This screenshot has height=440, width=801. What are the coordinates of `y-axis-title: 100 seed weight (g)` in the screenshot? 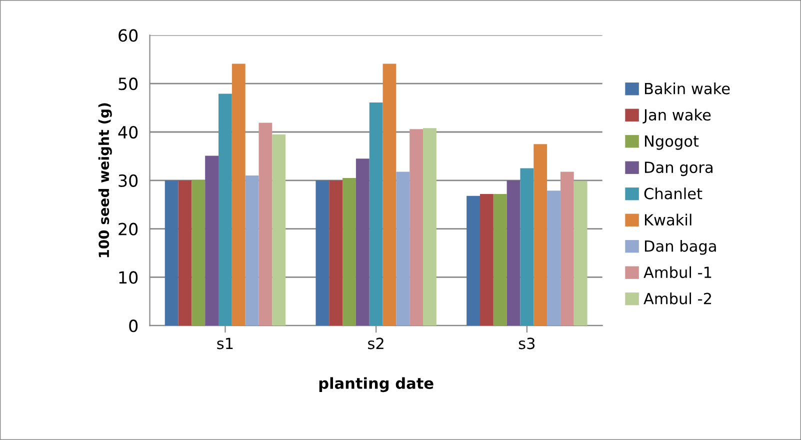 It's located at (105, 180).